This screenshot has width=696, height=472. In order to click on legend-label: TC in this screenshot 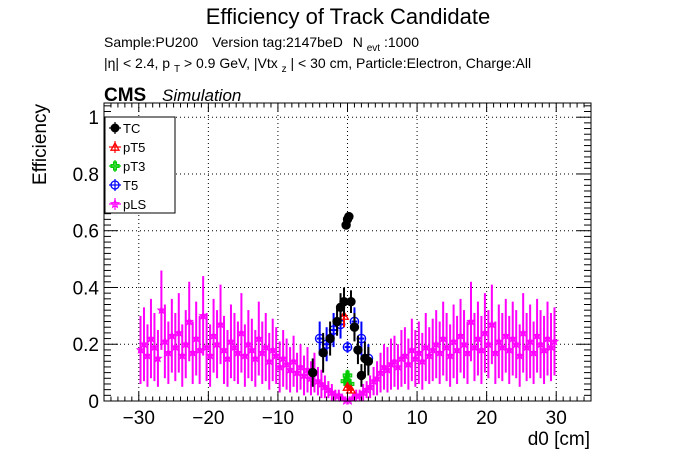, I will do `click(131, 128)`.